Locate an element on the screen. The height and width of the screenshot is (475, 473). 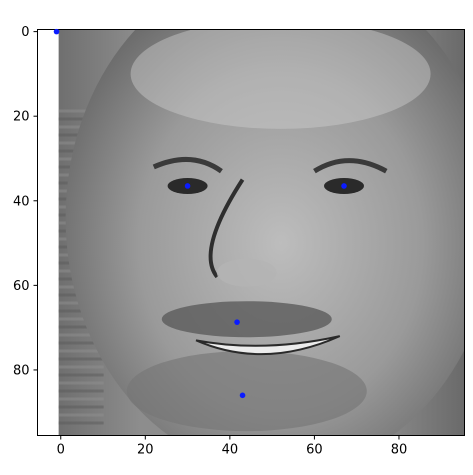
y-tick-label: 60 is located at coordinates (21, 286).